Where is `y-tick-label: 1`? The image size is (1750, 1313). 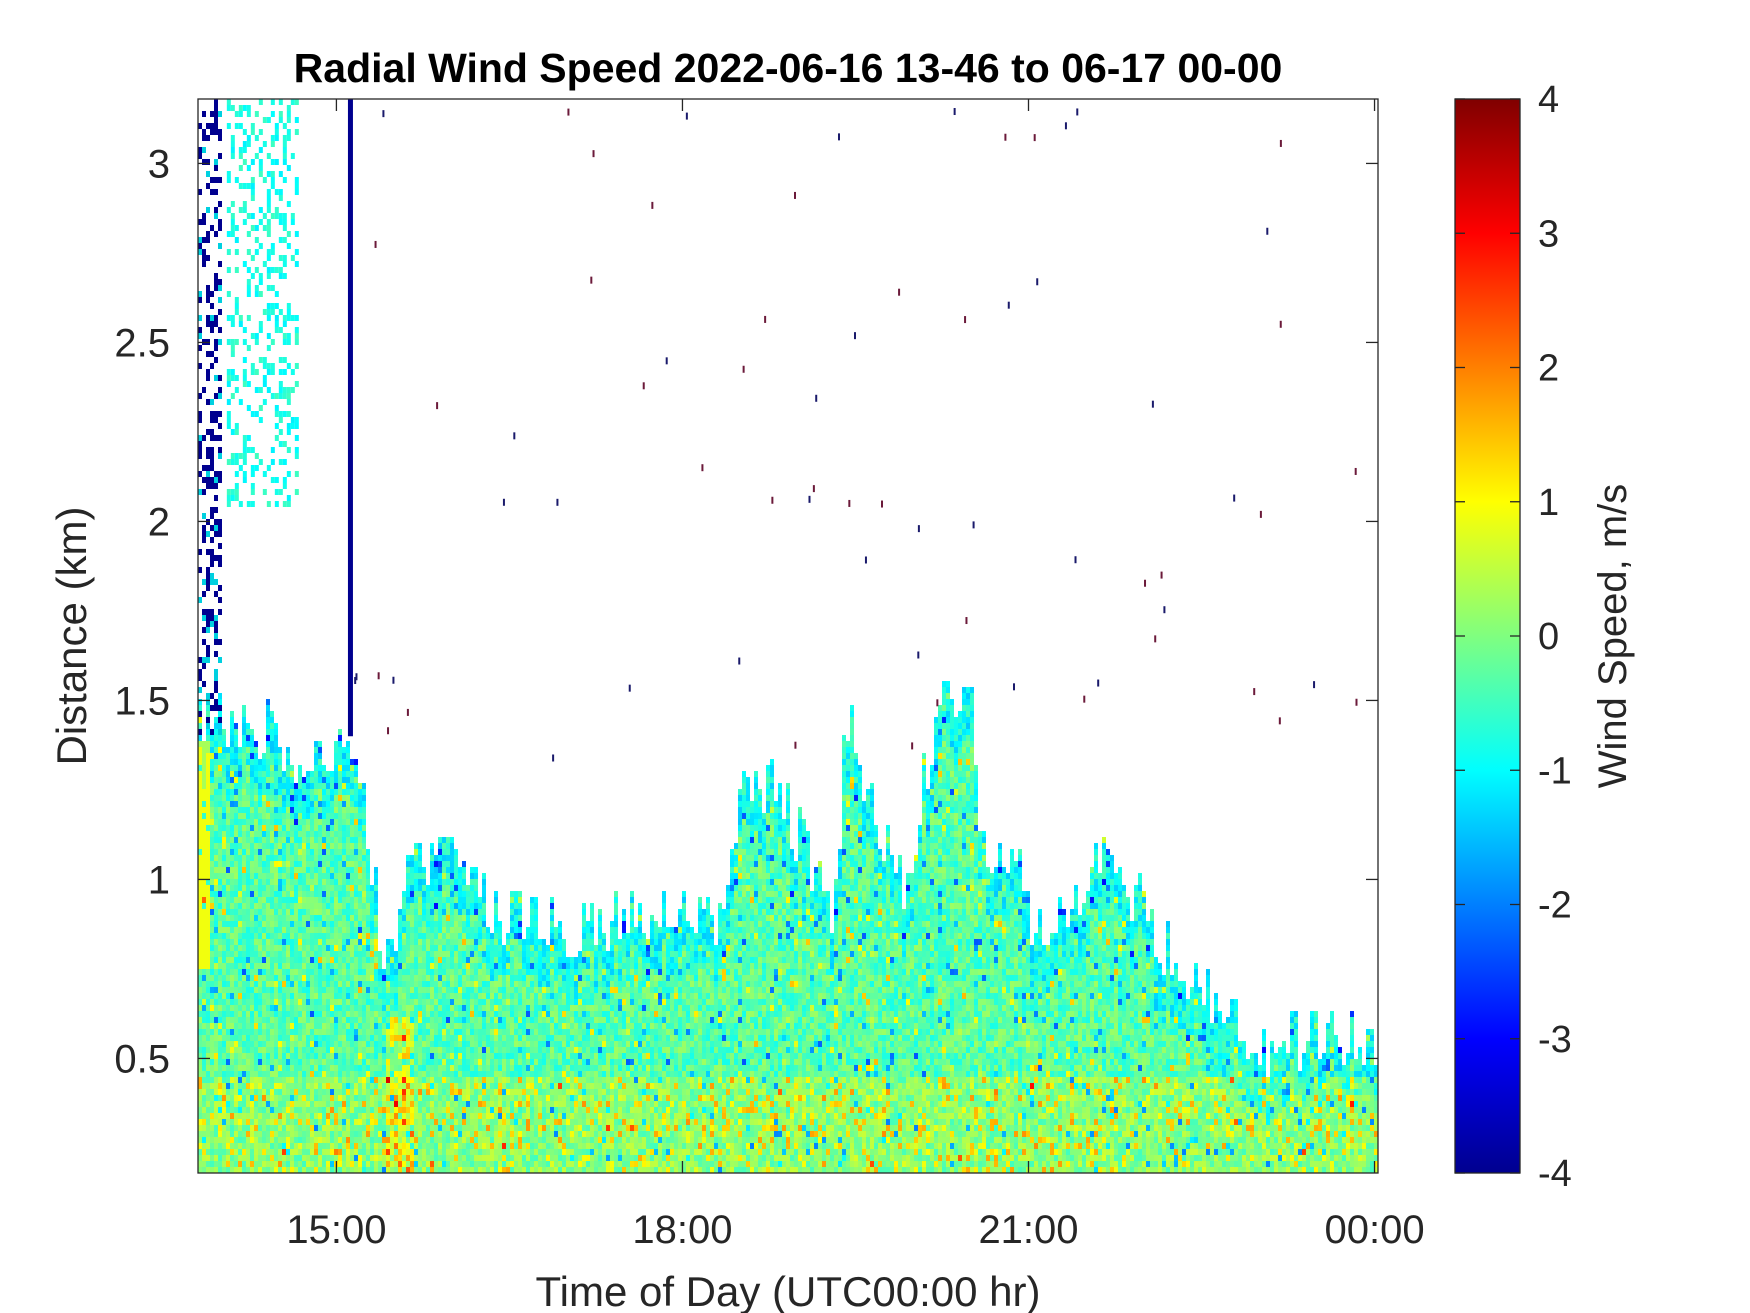
y-tick-label: 1 is located at coordinates (159, 880).